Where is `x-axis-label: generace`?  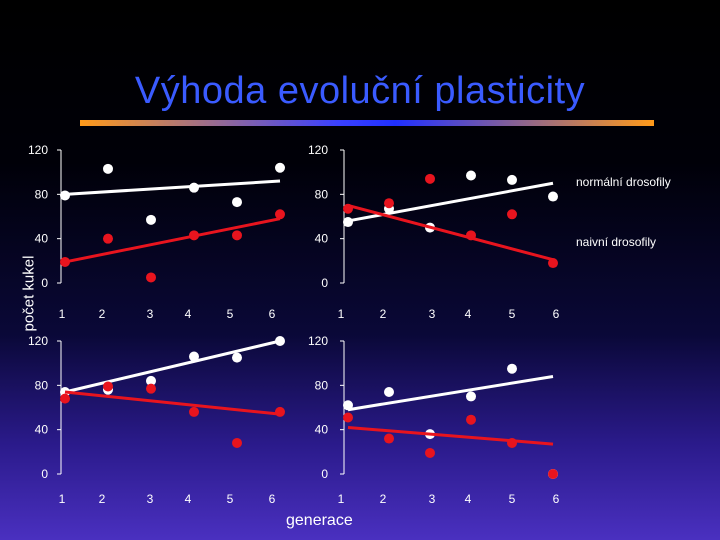 x-axis-label: generace is located at coordinates (319, 520).